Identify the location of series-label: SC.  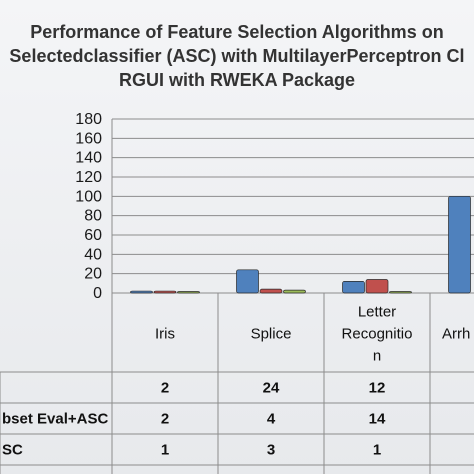
(12, 450).